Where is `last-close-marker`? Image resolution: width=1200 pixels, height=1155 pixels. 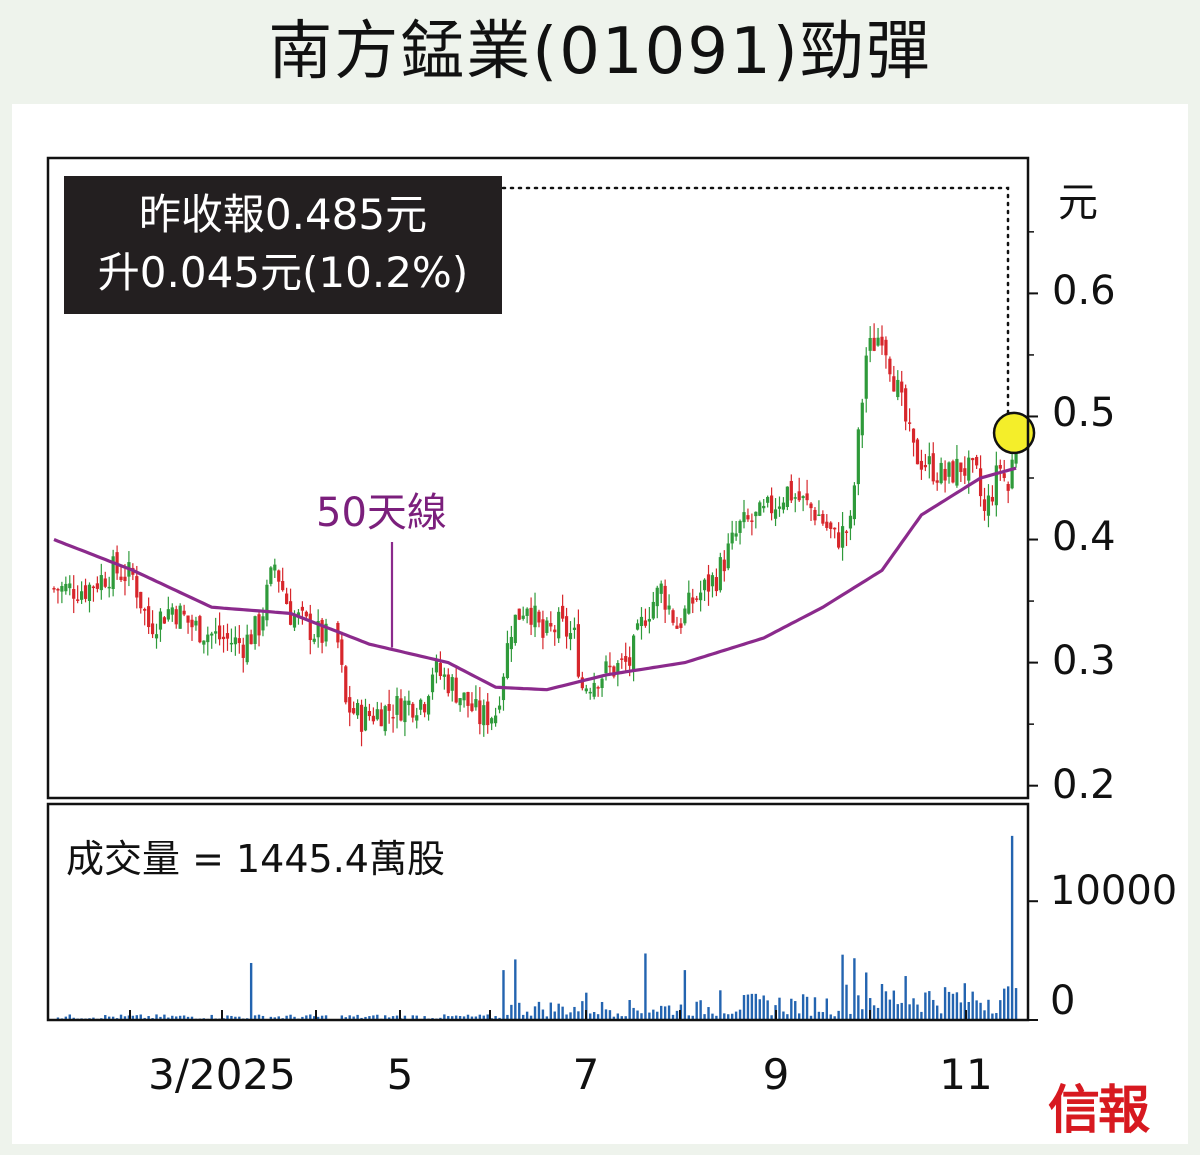 last-close-marker is located at coordinates (1014, 433).